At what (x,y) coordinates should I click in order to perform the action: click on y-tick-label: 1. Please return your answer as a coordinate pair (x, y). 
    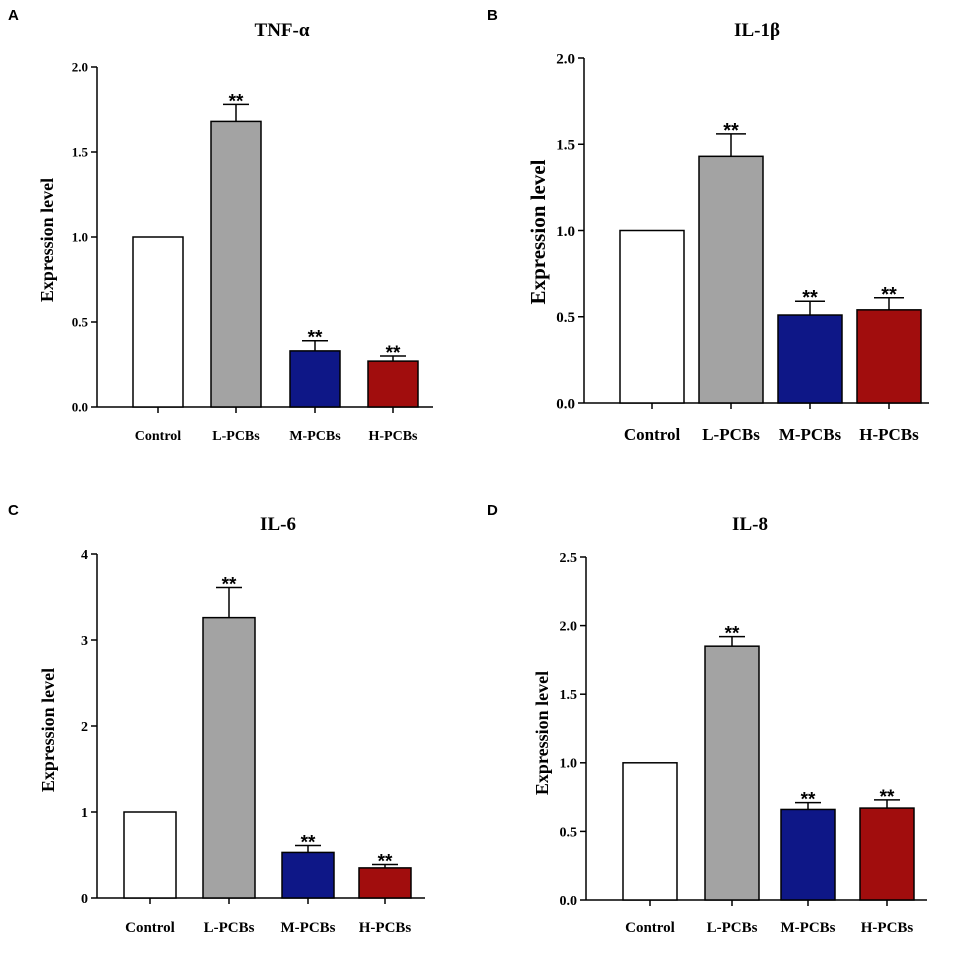
    Looking at the image, I should click on (84, 813).